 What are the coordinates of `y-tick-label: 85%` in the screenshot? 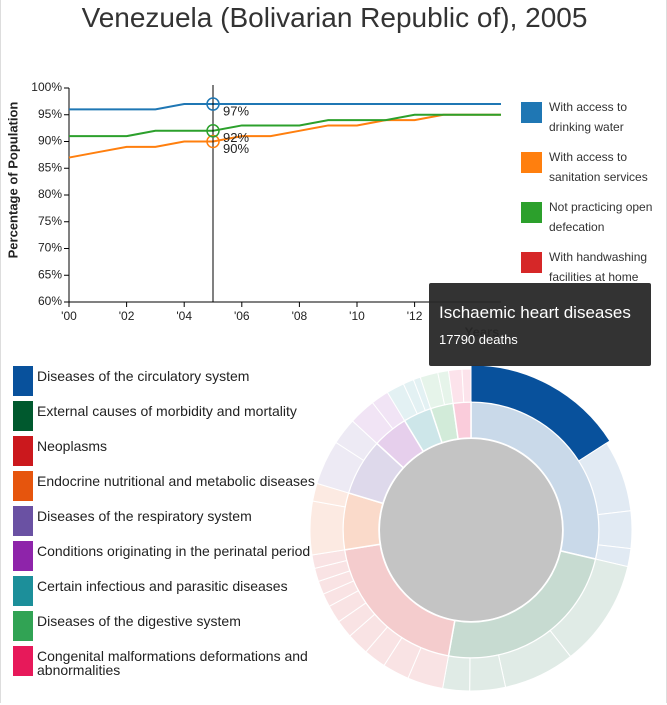 It's located at (50, 167).